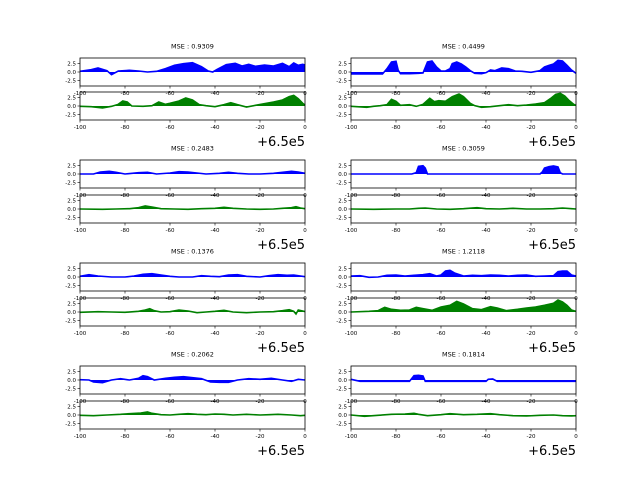  Describe the element at coordinates (463, 149) in the screenshot. I see `panel-title: MSE : 0.3059` at that location.